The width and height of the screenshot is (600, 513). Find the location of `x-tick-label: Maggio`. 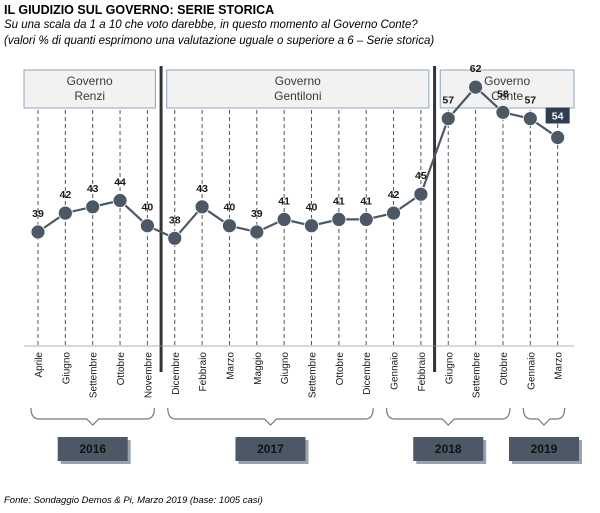

x-tick-label: Maggio is located at coordinates (258, 368).